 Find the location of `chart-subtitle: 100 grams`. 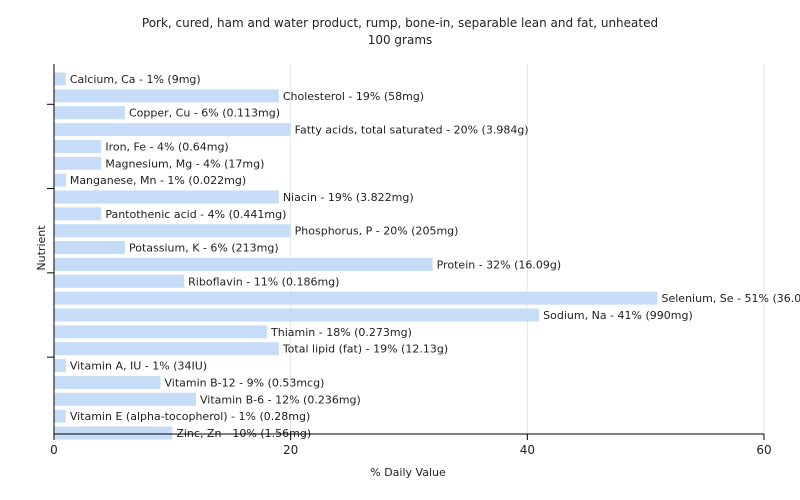

chart-subtitle: 100 grams is located at coordinates (400, 40).